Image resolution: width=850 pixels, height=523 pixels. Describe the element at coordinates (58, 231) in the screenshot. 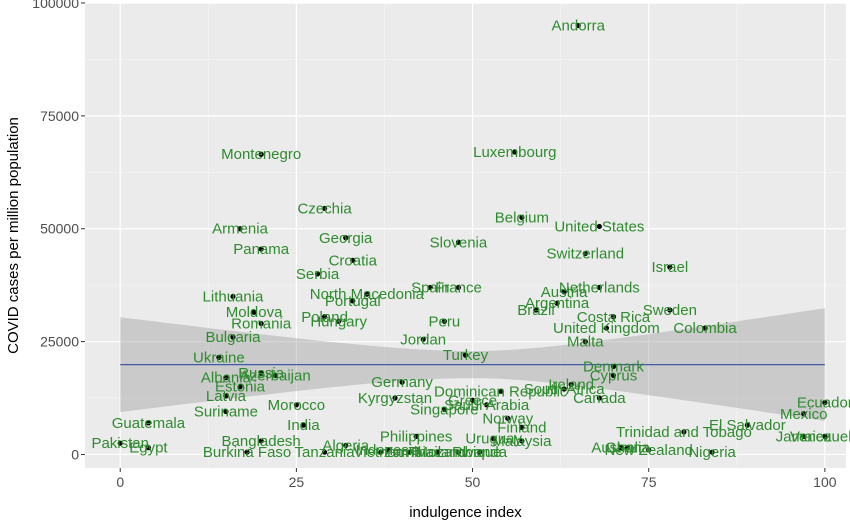

I see `y-axis-ticks: 0 25000 50000 75000 100000` at that location.